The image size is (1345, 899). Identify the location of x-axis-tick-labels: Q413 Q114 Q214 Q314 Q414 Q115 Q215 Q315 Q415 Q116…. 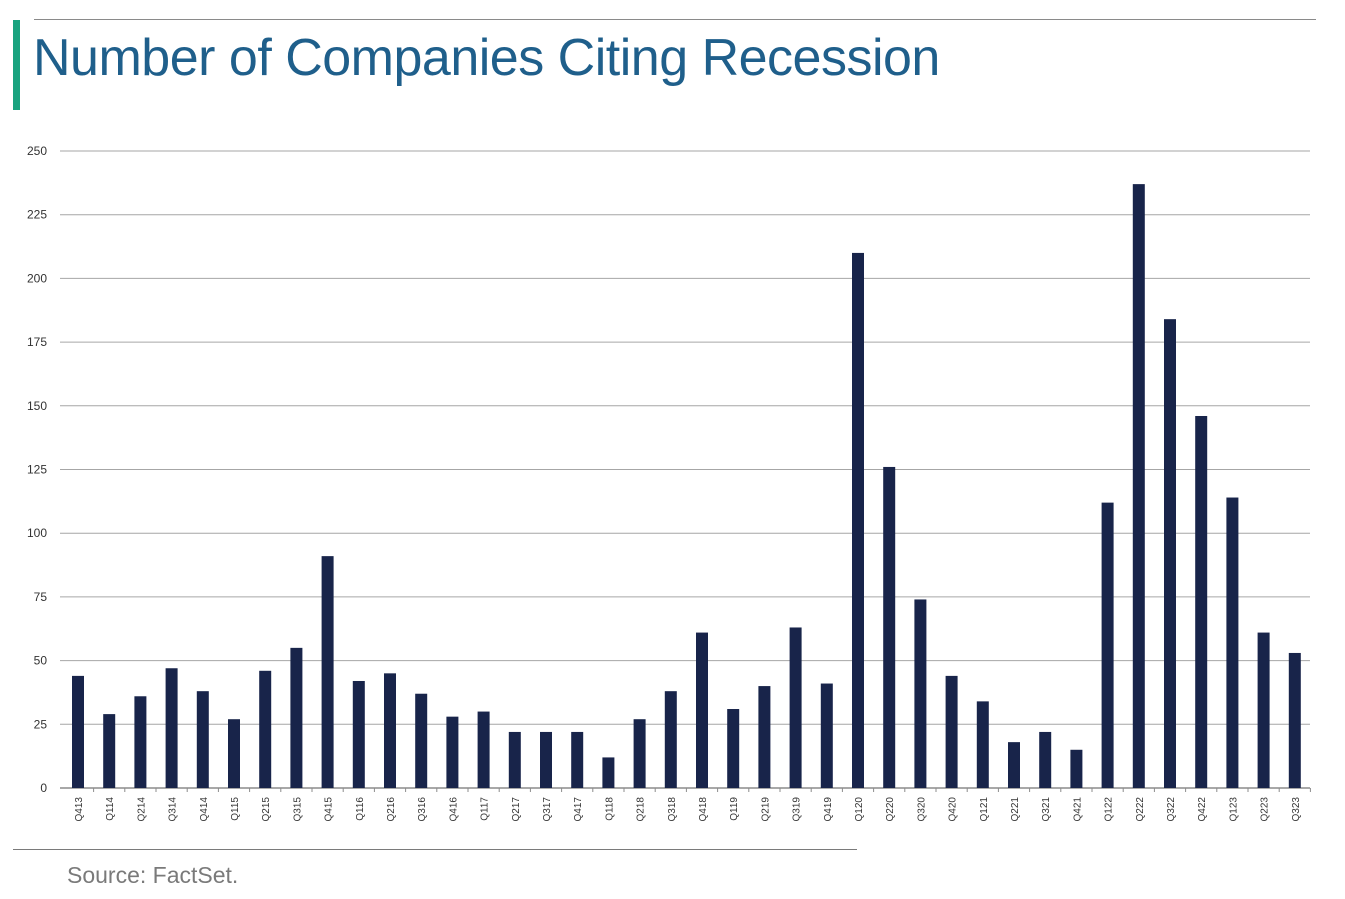
(688, 809).